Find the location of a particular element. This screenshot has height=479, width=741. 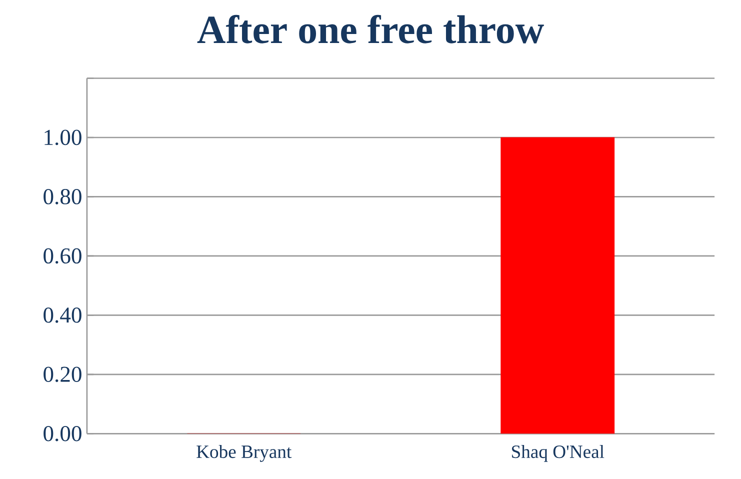

y-tick-label: 0.60 is located at coordinates (63, 256).